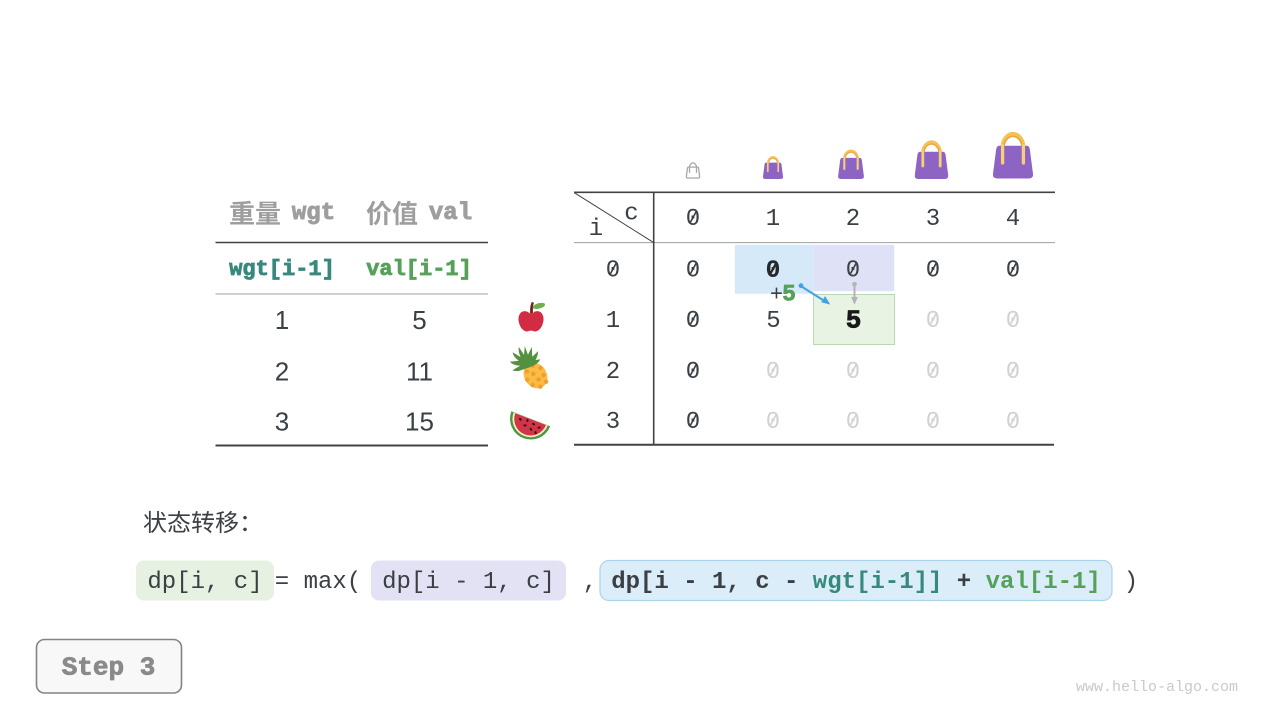 This screenshot has height=720, width=1280. I want to click on svg-text: www.hello-algo.com, so click(1157, 687).